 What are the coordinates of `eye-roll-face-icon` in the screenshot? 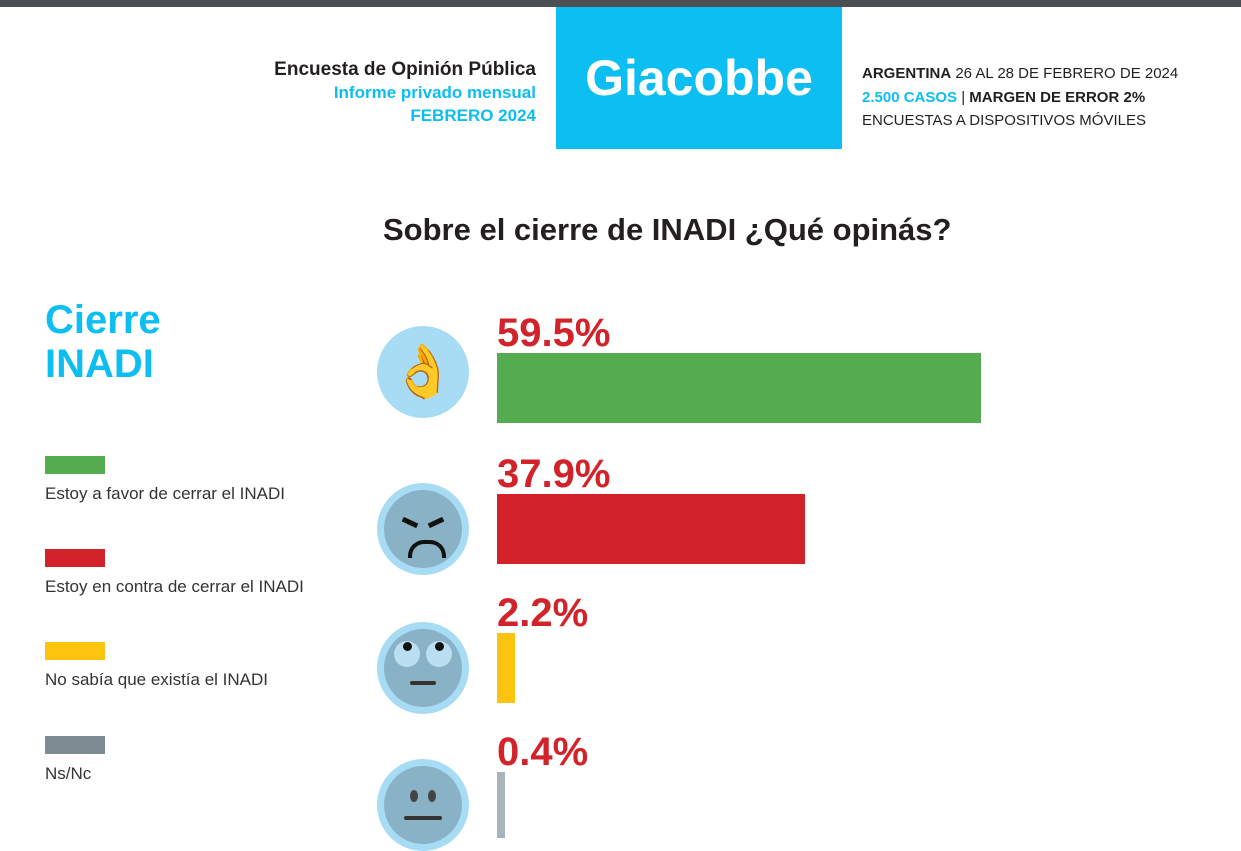 It's located at (423, 668).